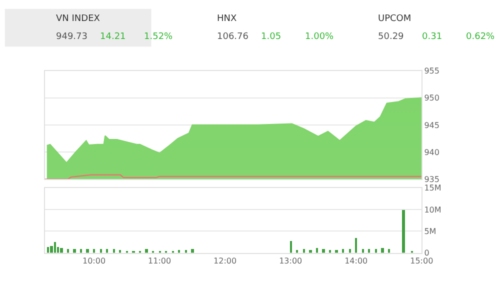 This screenshot has height=281, width=500. What do you see at coordinates (391, 37) in the screenshot?
I see `text: 50.29` at bounding box center [391, 37].